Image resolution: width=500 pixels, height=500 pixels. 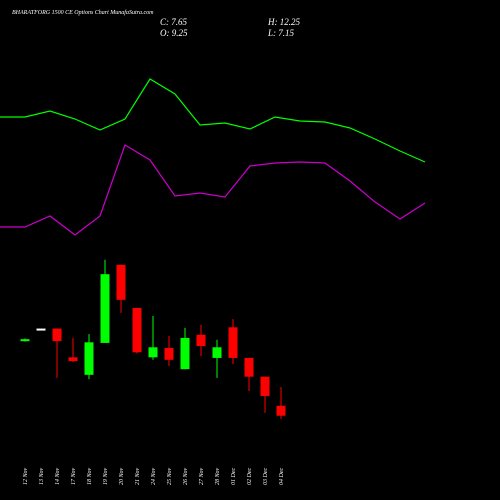 What do you see at coordinates (234, 476) in the screenshot?
I see `x-tick-label: 01 Dec` at bounding box center [234, 476].